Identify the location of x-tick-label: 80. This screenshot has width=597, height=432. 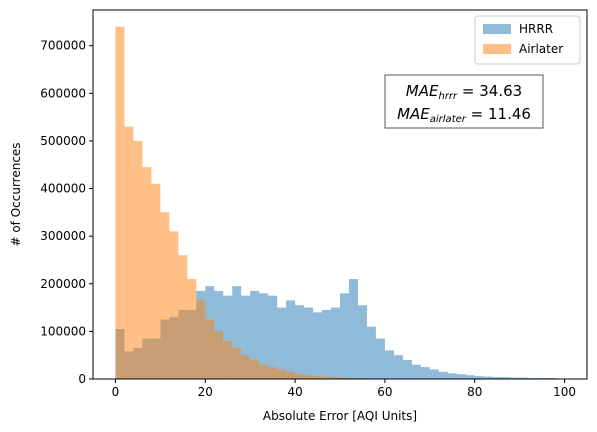
(474, 392).